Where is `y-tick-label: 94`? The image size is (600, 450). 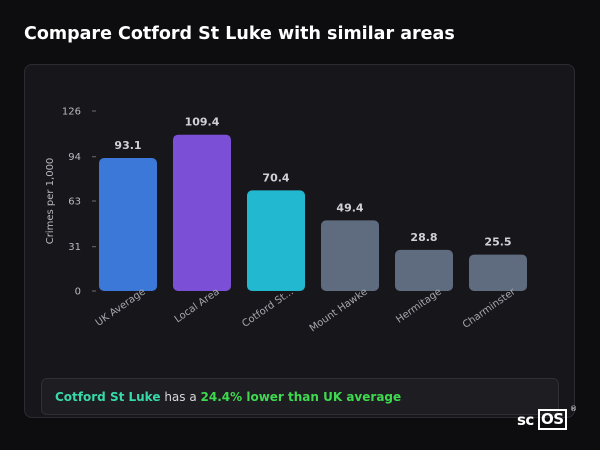 y-tick-label: 94 is located at coordinates (74, 157).